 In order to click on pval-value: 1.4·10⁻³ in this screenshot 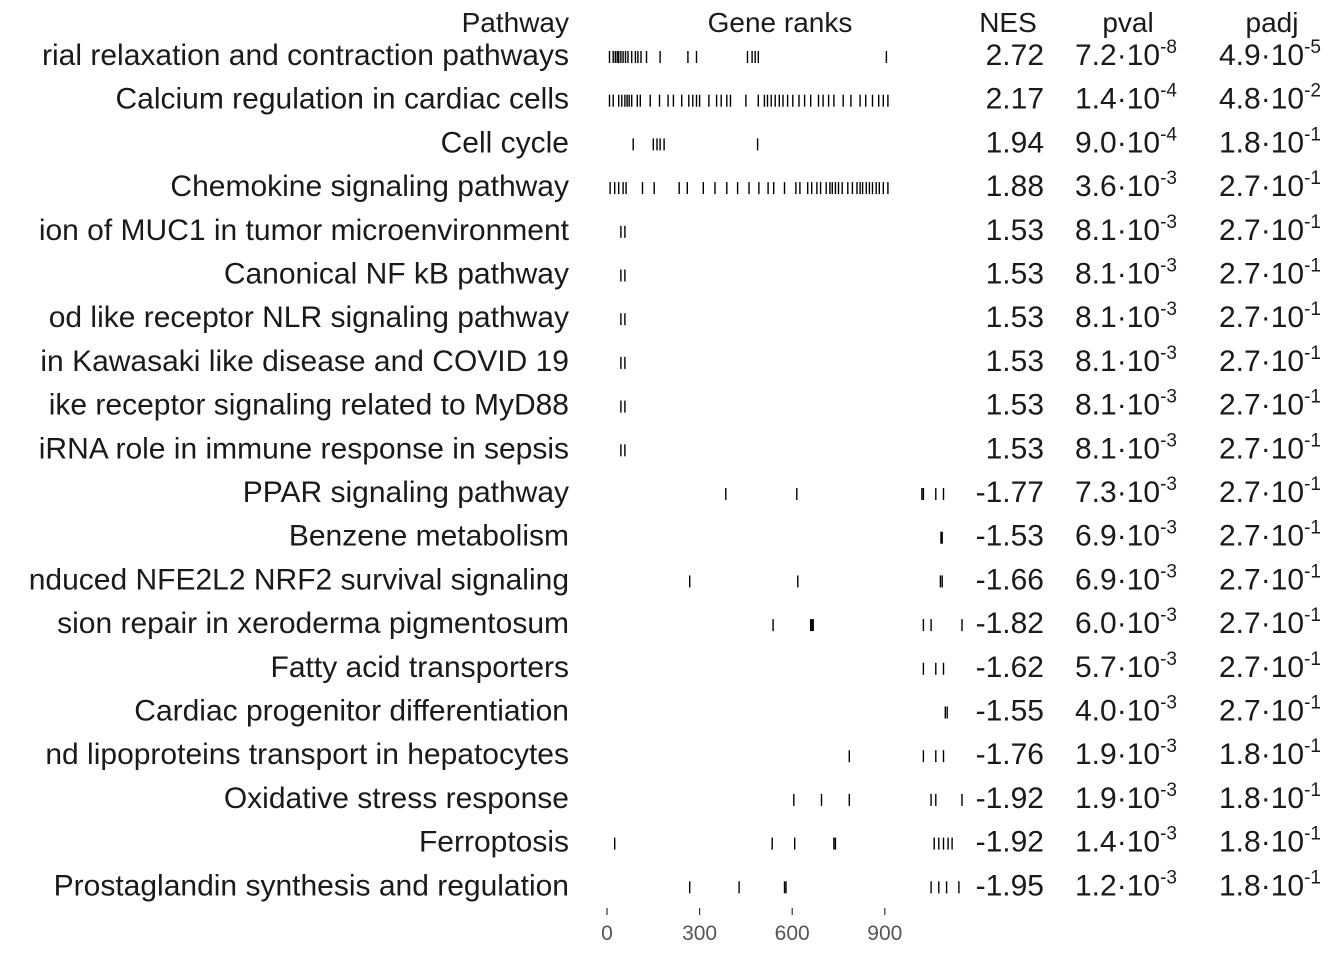, I will do `click(1126, 841)`.